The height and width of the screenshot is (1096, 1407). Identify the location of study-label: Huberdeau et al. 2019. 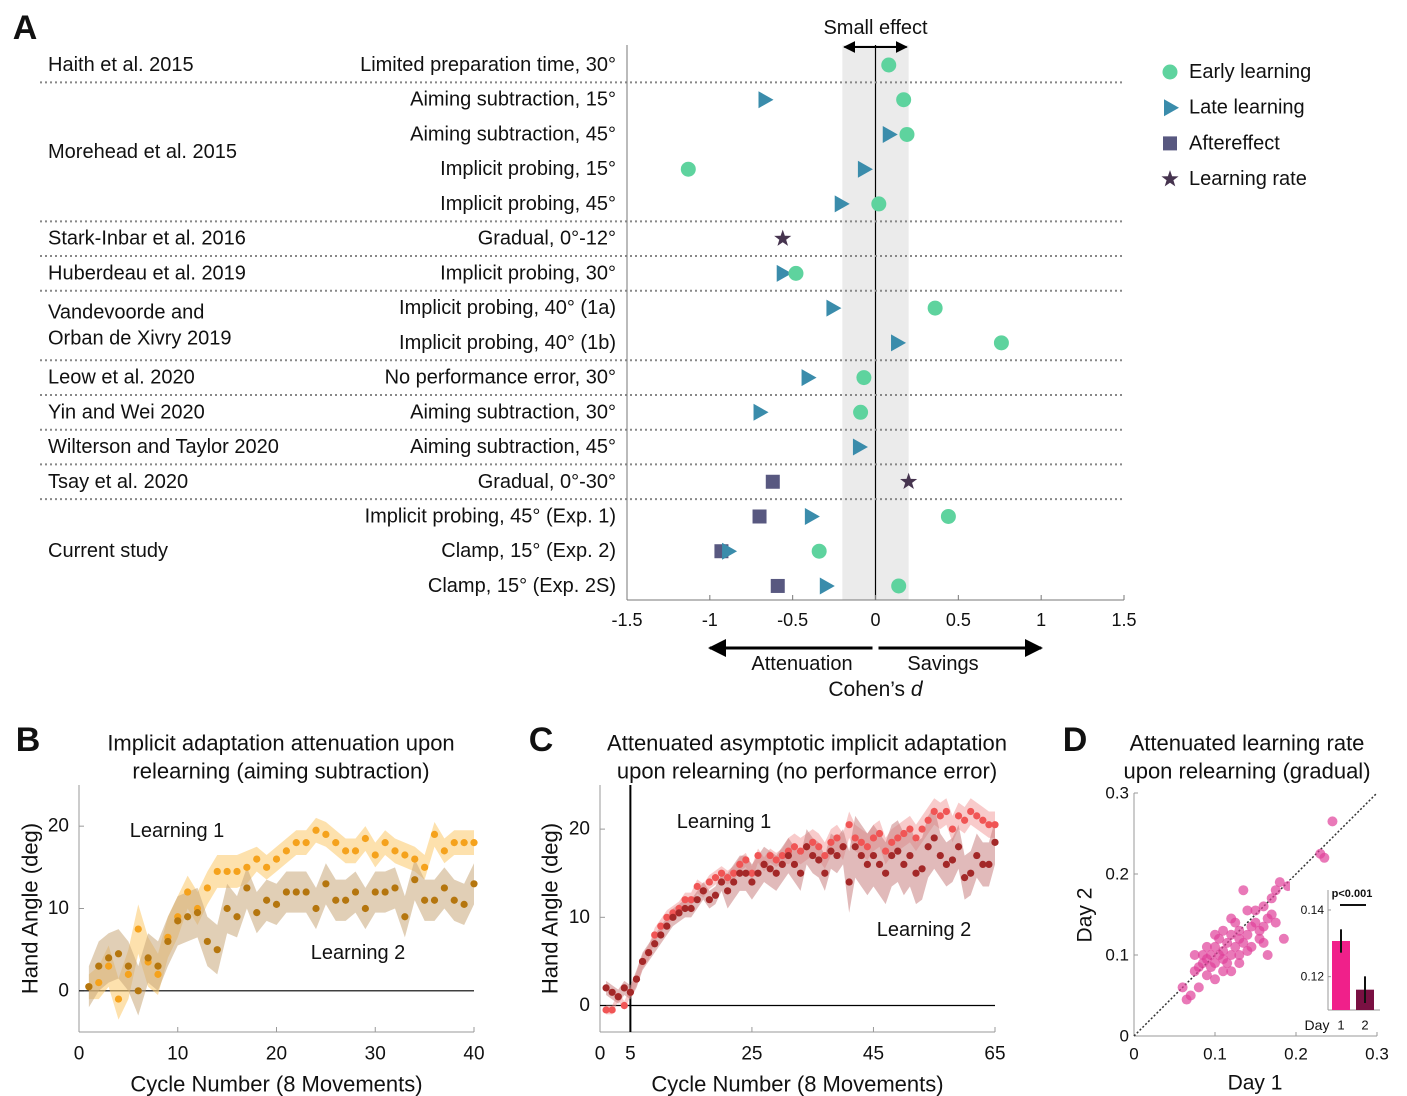
(147, 273).